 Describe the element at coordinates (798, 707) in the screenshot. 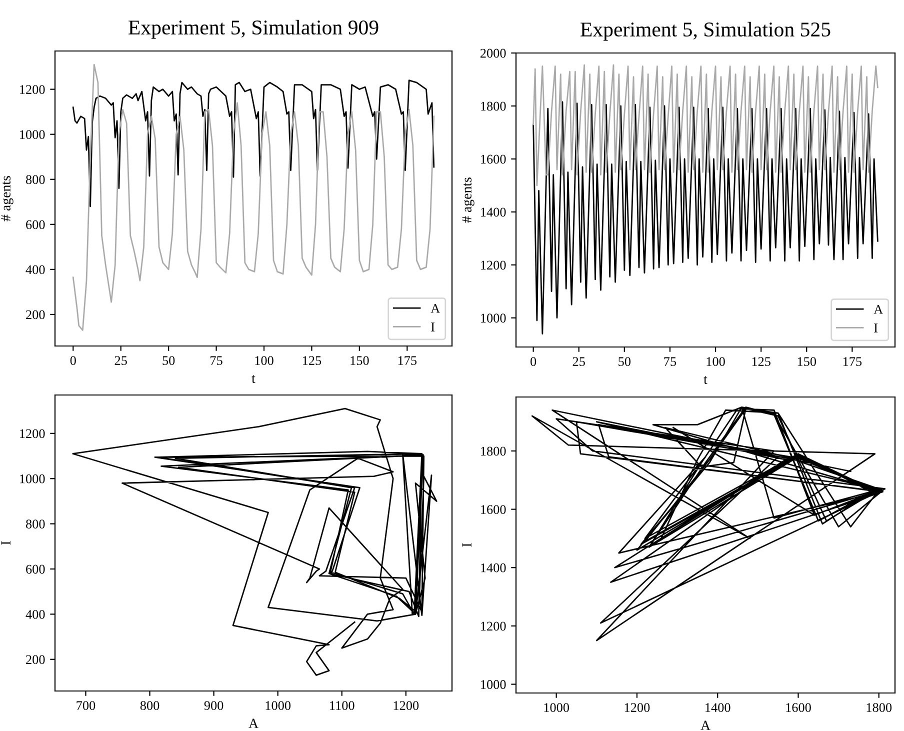

I see `x-tick-label: 1600` at that location.